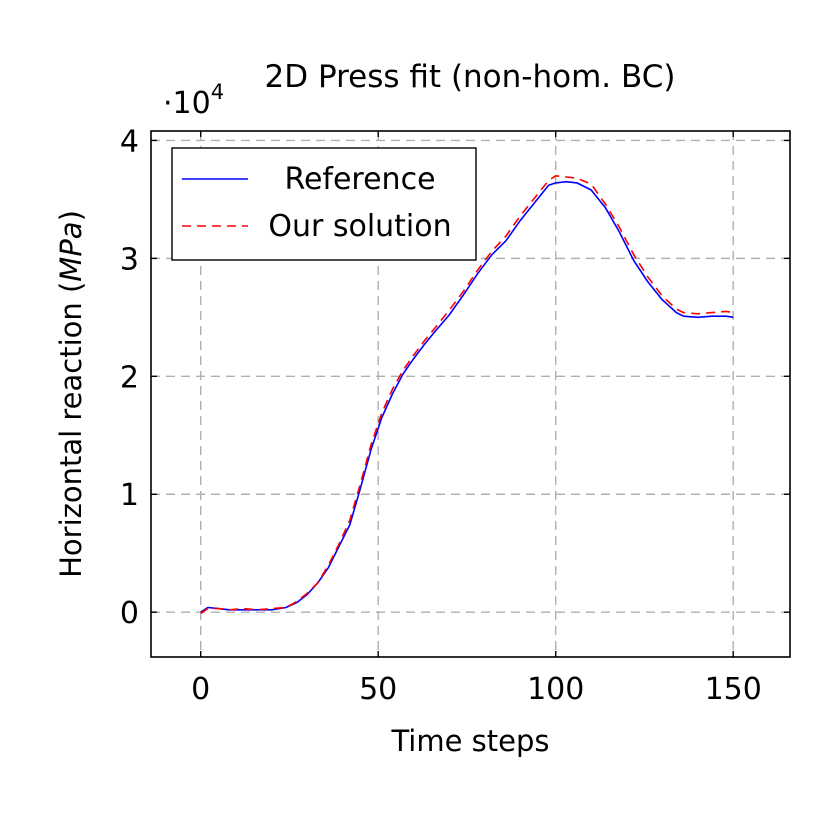 This screenshot has height=814, width=833. I want to click on y-multiplier-exponent: 4, so click(217, 92).